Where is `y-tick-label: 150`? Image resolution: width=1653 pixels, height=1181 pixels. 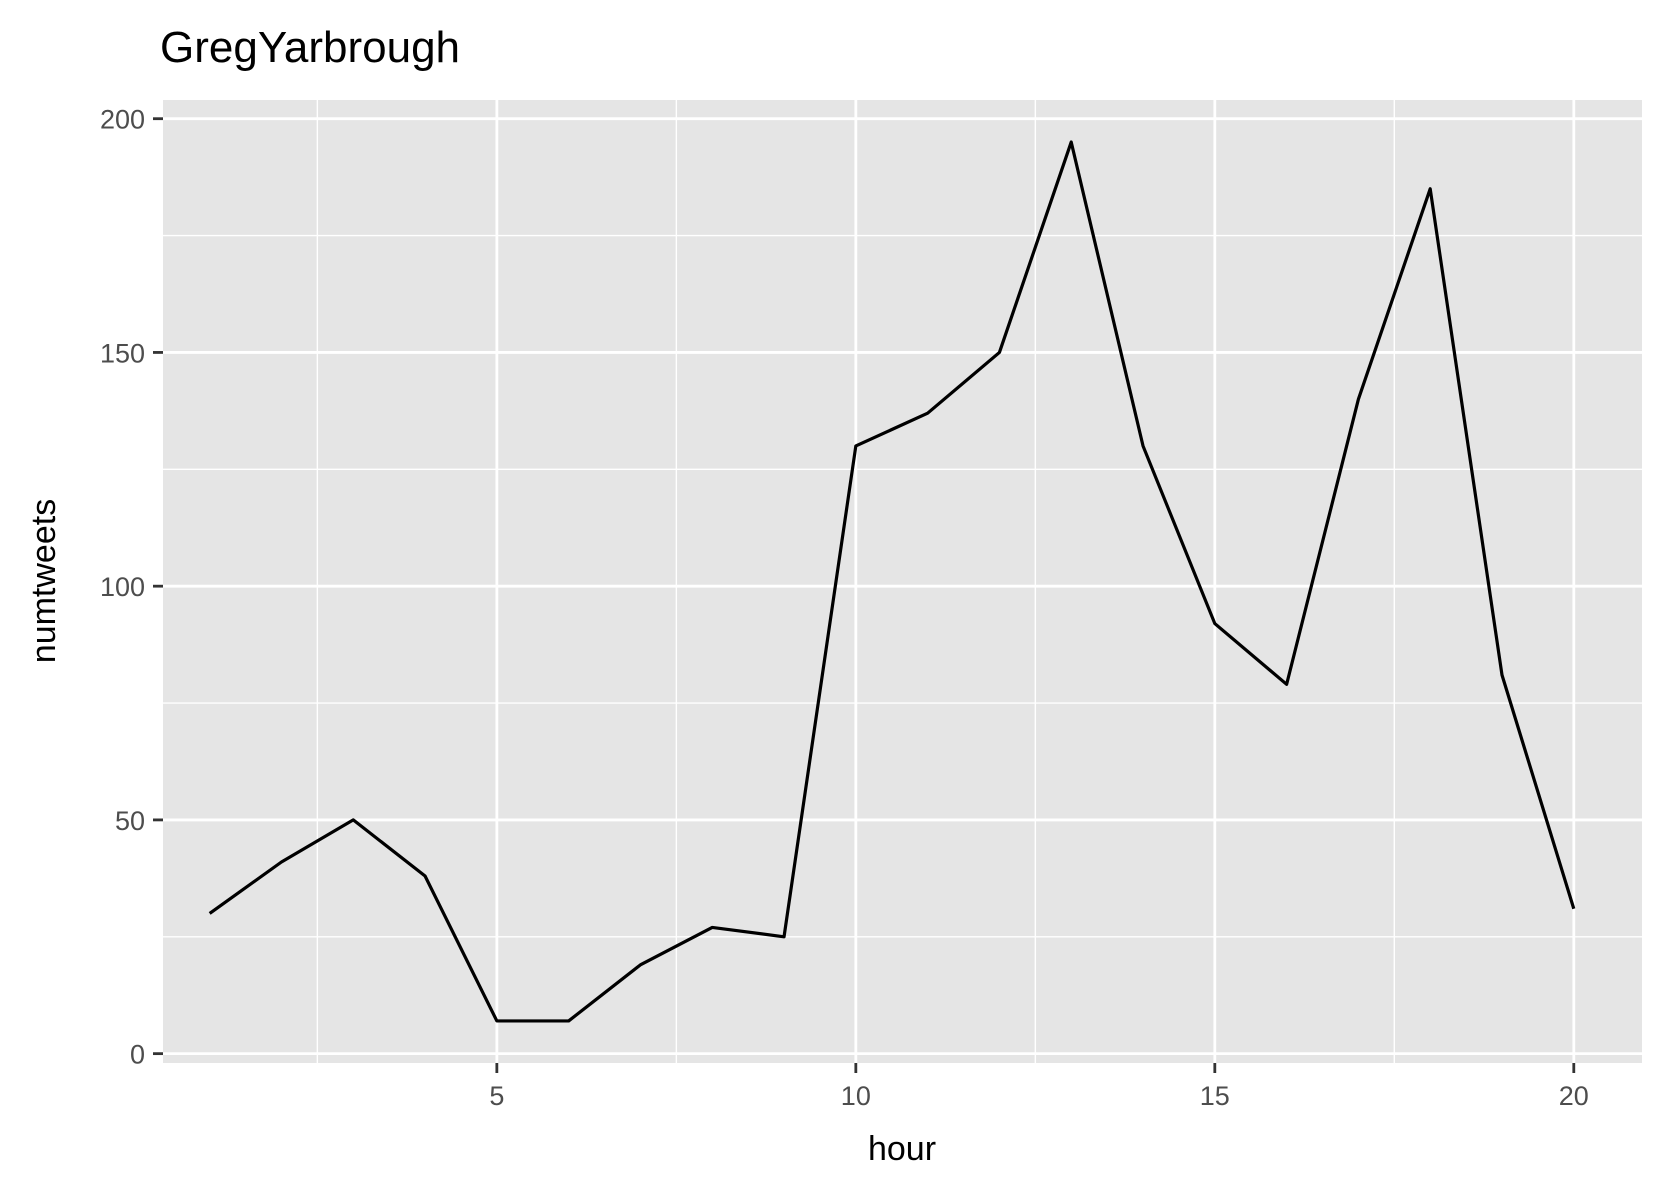
y-tick-label: 150 is located at coordinates (122, 353).